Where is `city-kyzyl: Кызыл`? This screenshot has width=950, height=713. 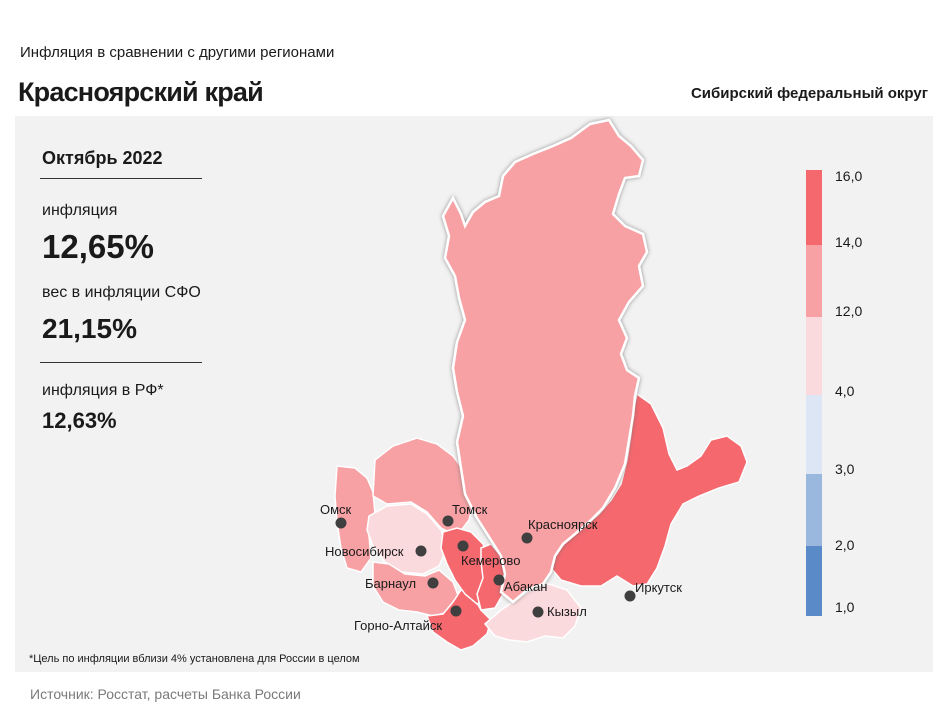
city-kyzyl: Кызыл is located at coordinates (559, 611).